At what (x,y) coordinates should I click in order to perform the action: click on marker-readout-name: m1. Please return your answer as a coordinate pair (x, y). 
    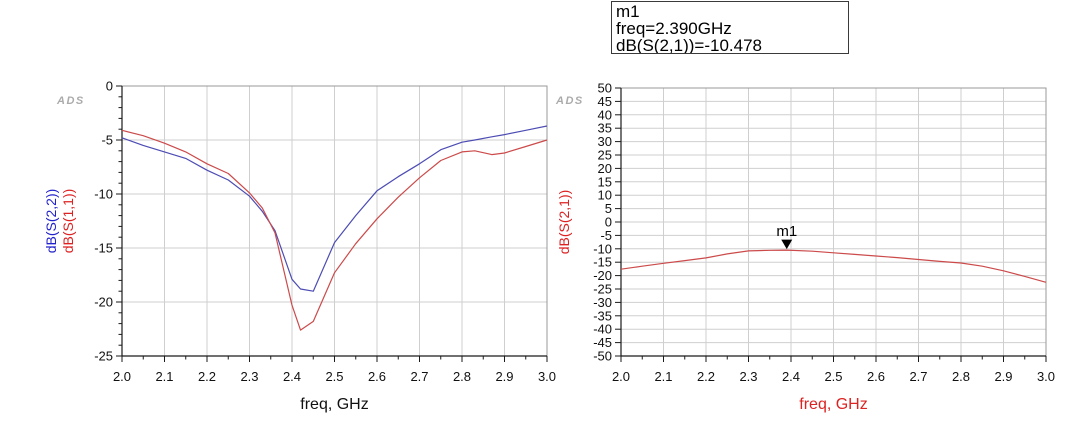
    Looking at the image, I should click on (628, 11).